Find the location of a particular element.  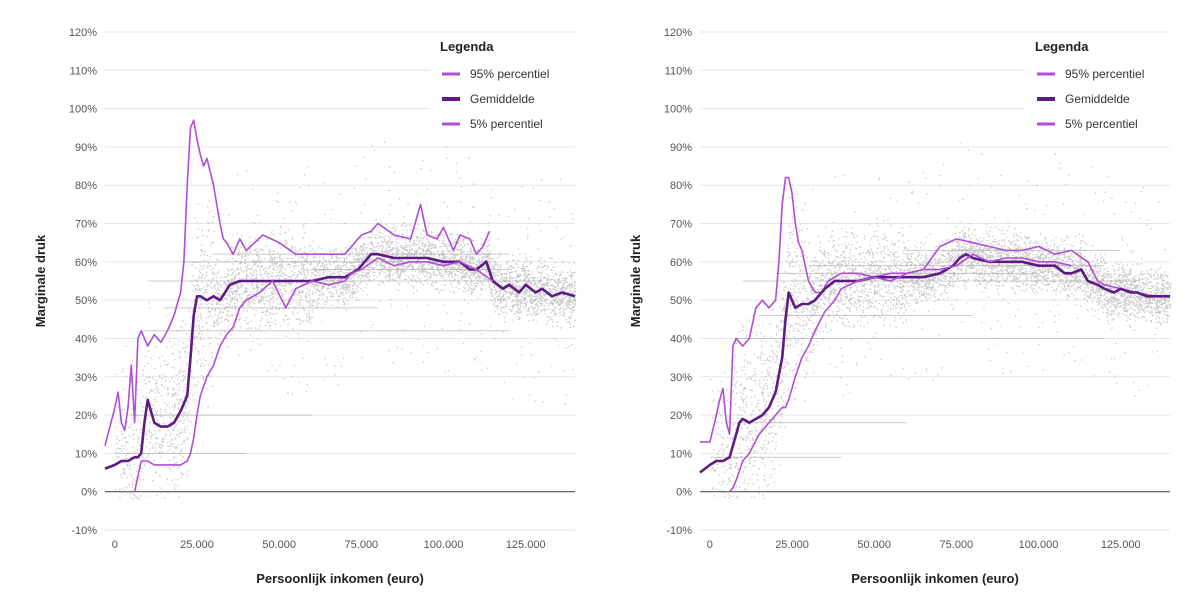

series-line-gemiddelde is located at coordinates (340, 361).